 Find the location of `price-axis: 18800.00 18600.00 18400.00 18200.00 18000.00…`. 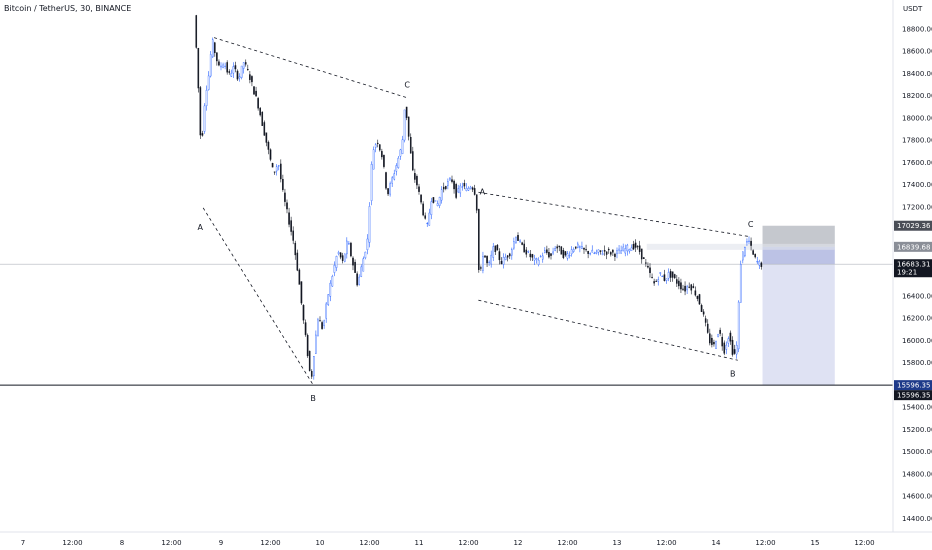

price-axis: 18800.00 18600.00 18400.00 18200.00 18000.00… is located at coordinates (912, 266).